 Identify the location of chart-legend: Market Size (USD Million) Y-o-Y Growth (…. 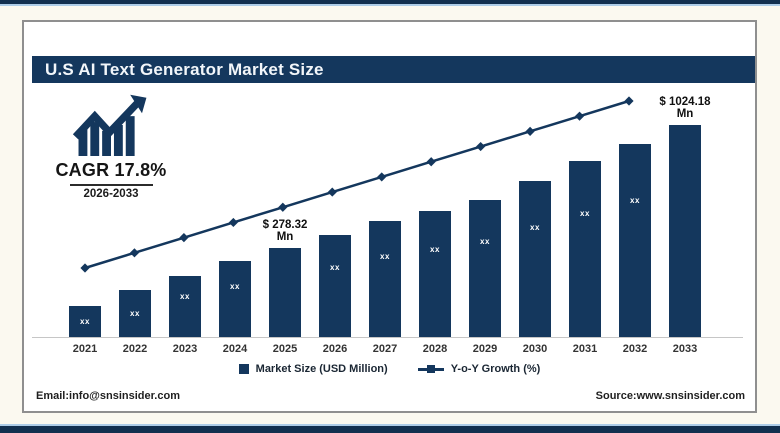
(389, 369).